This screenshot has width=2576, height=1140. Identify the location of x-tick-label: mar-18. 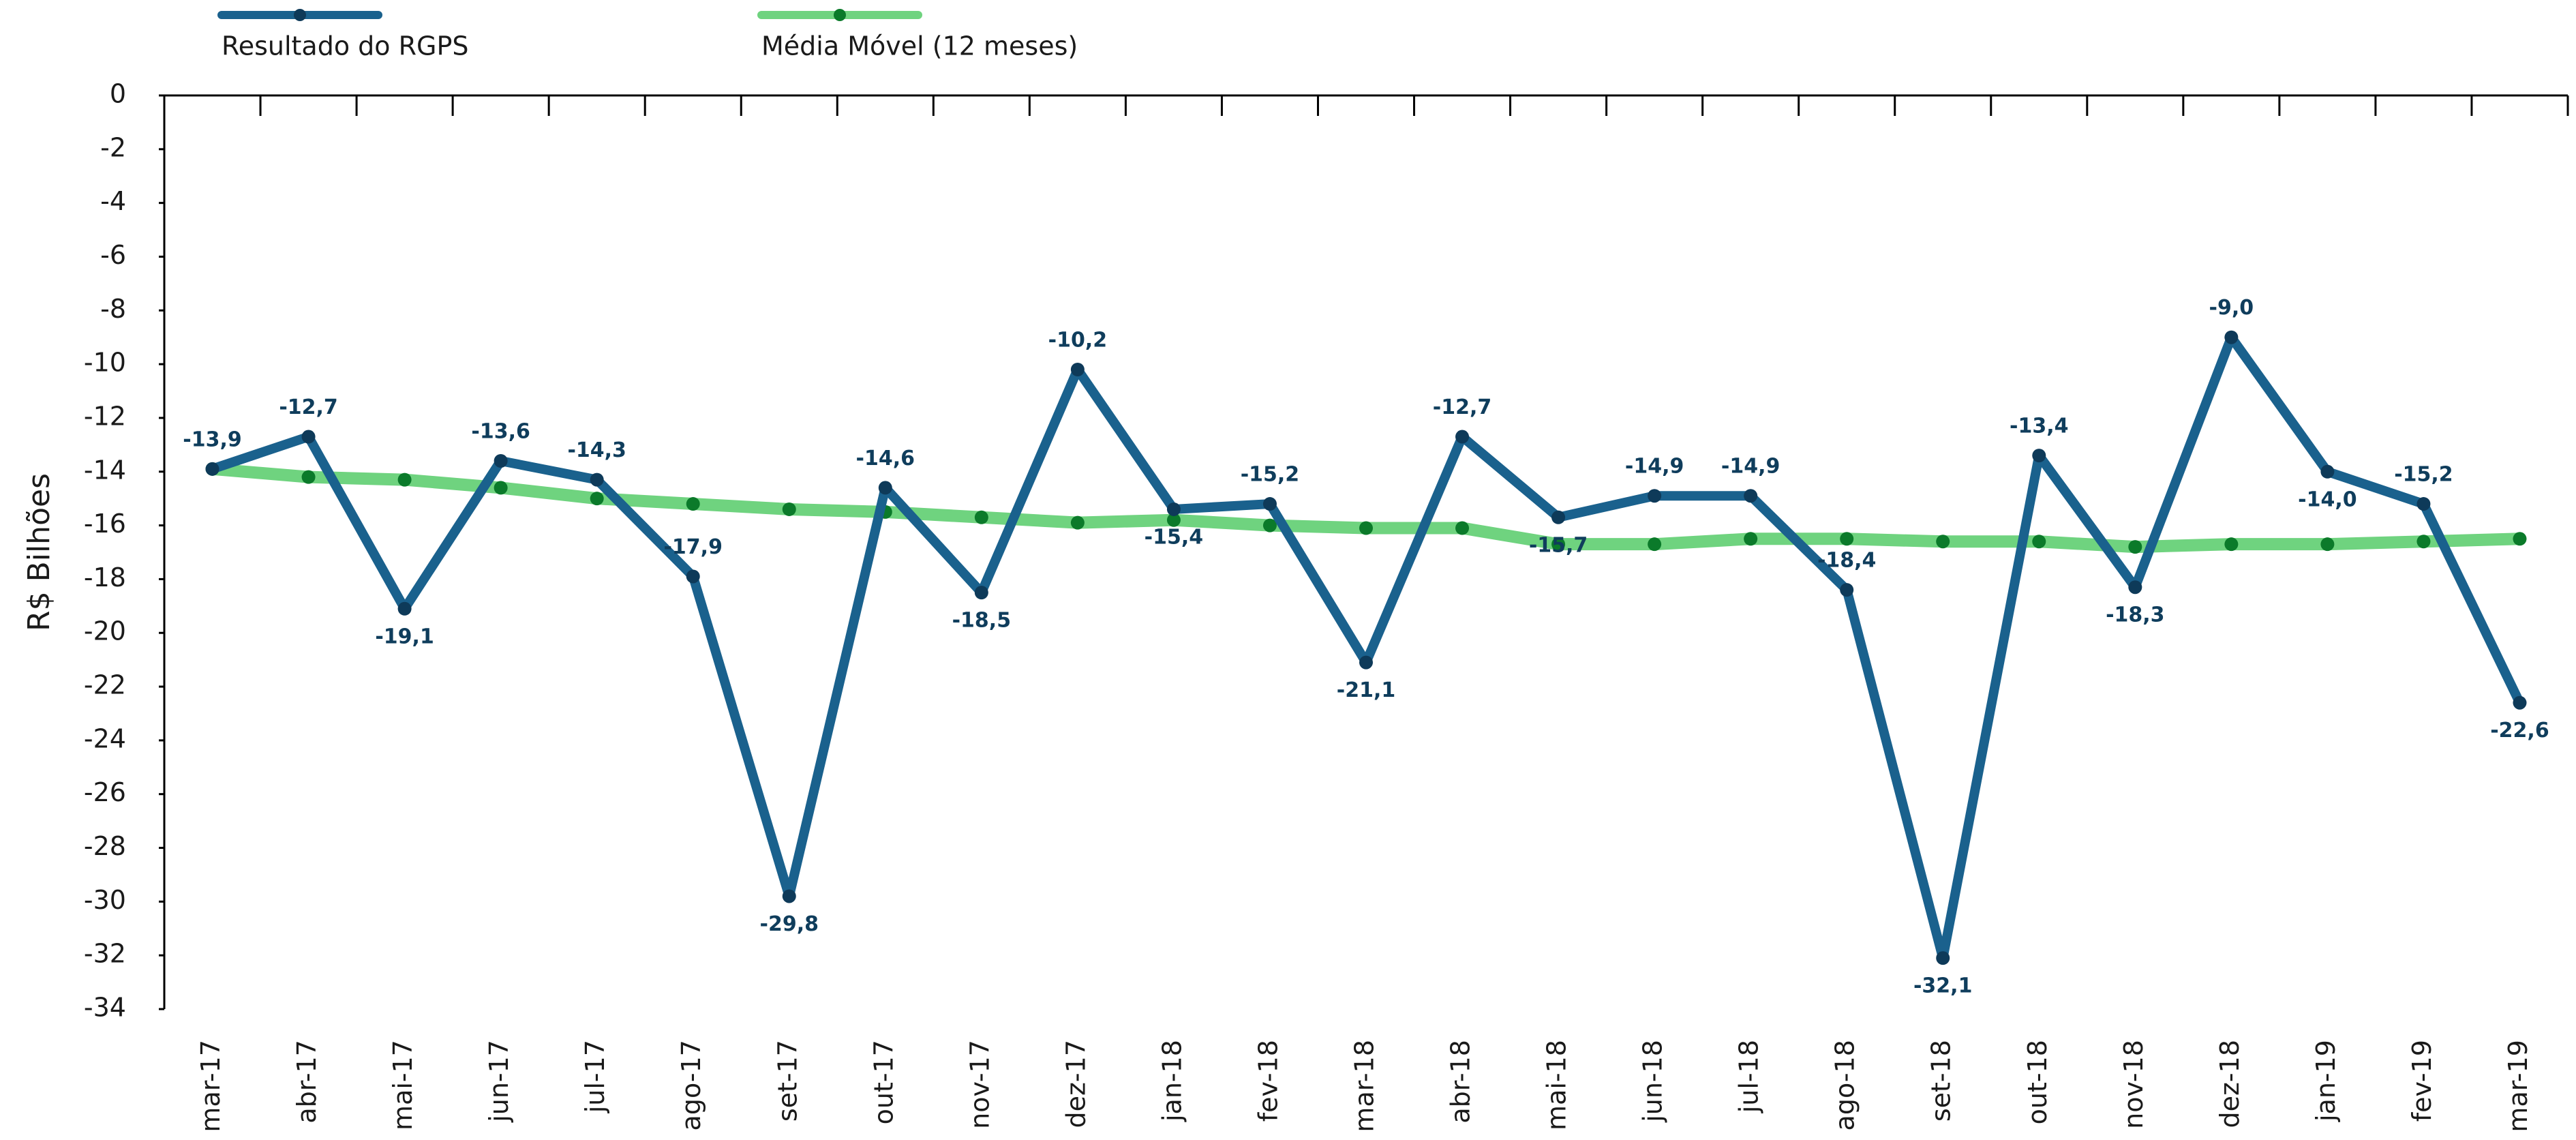
(1365, 1086).